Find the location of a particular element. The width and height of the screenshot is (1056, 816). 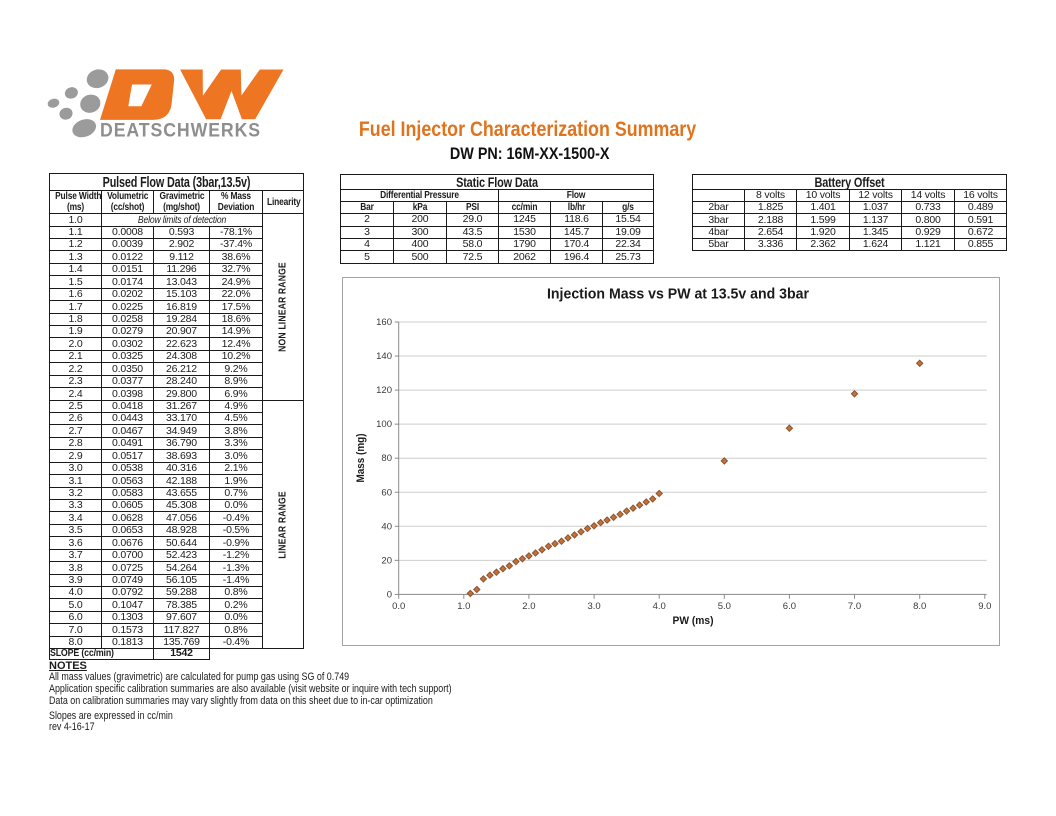

svg-text: 8.0 is located at coordinates (919, 606).